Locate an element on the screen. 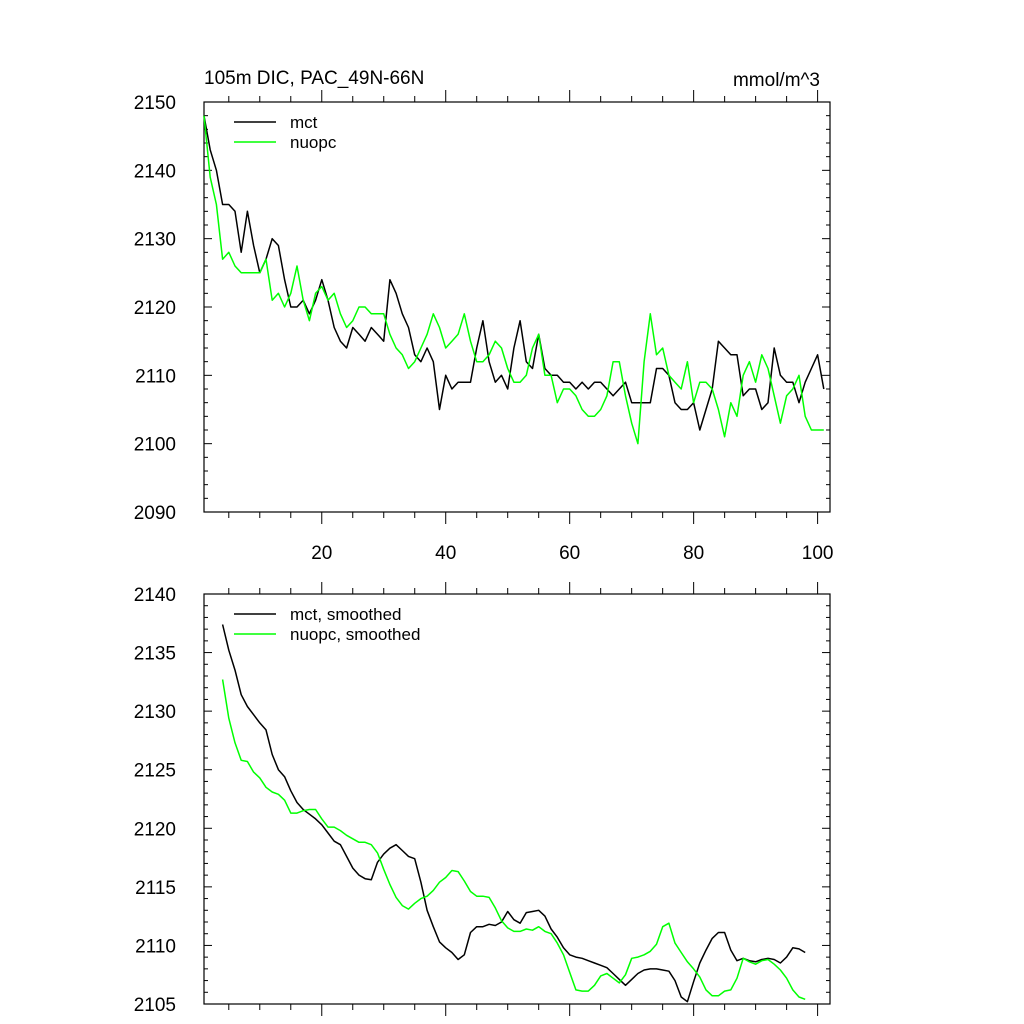 This screenshot has height=1024, width=1024. x-tick-label: 100 is located at coordinates (818, 553).